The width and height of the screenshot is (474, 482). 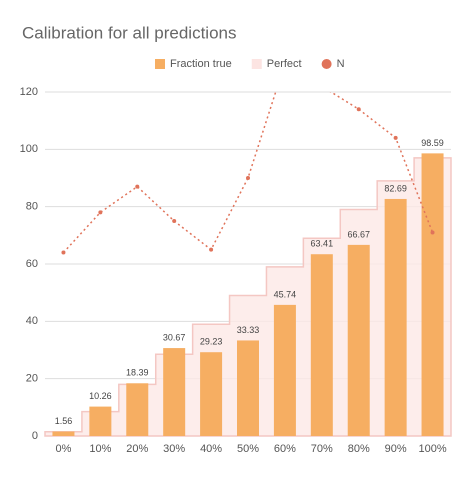 What do you see at coordinates (32, 321) in the screenshot?
I see `y-tick-label: 40` at bounding box center [32, 321].